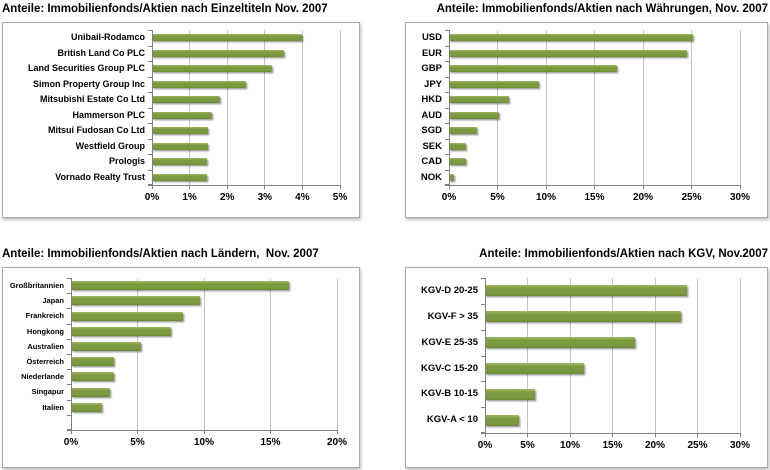 The image size is (770, 470). What do you see at coordinates (431, 99) in the screenshot?
I see `category-label: HKD` at bounding box center [431, 99].